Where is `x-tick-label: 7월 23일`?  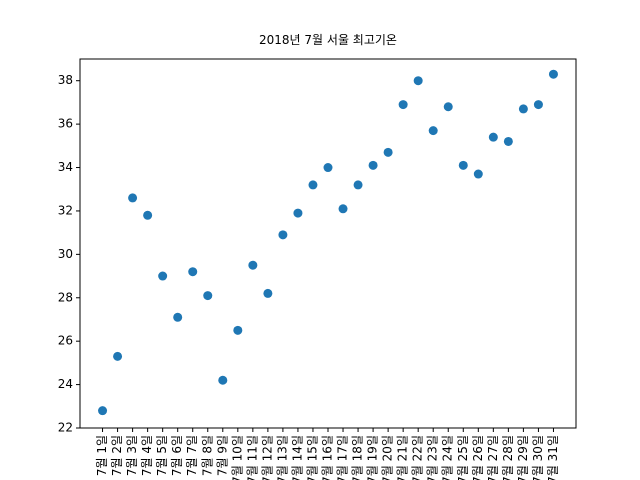 x-tick-label: 7월 23일 is located at coordinates (433, 457).